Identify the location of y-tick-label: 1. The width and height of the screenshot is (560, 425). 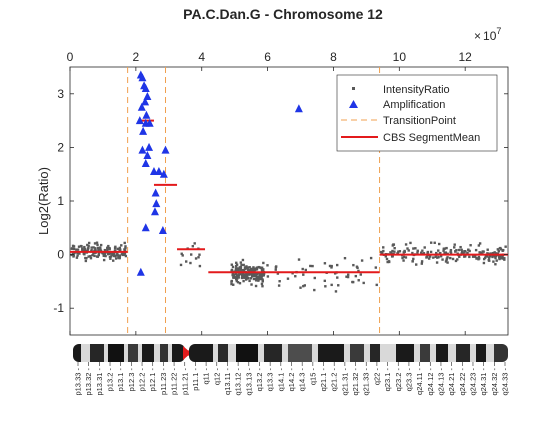
(60, 201).